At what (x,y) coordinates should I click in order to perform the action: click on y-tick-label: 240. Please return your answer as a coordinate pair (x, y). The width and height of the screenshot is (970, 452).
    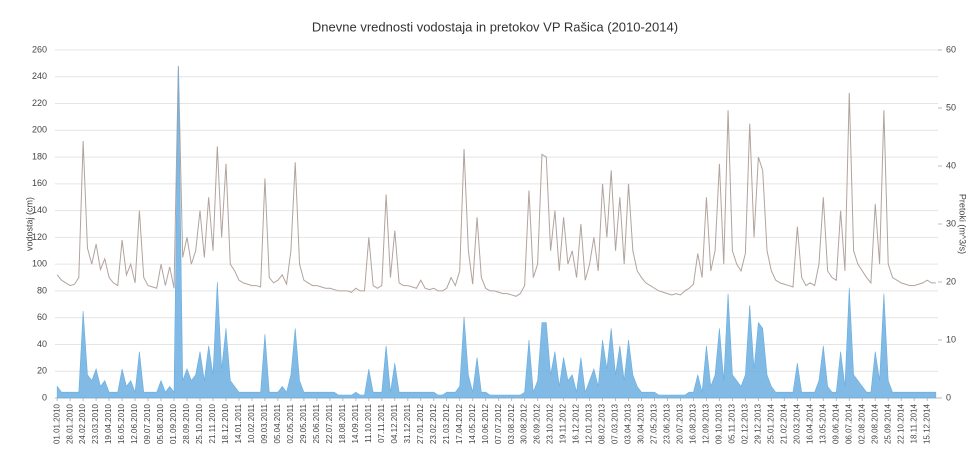
    Looking at the image, I should click on (39, 76).